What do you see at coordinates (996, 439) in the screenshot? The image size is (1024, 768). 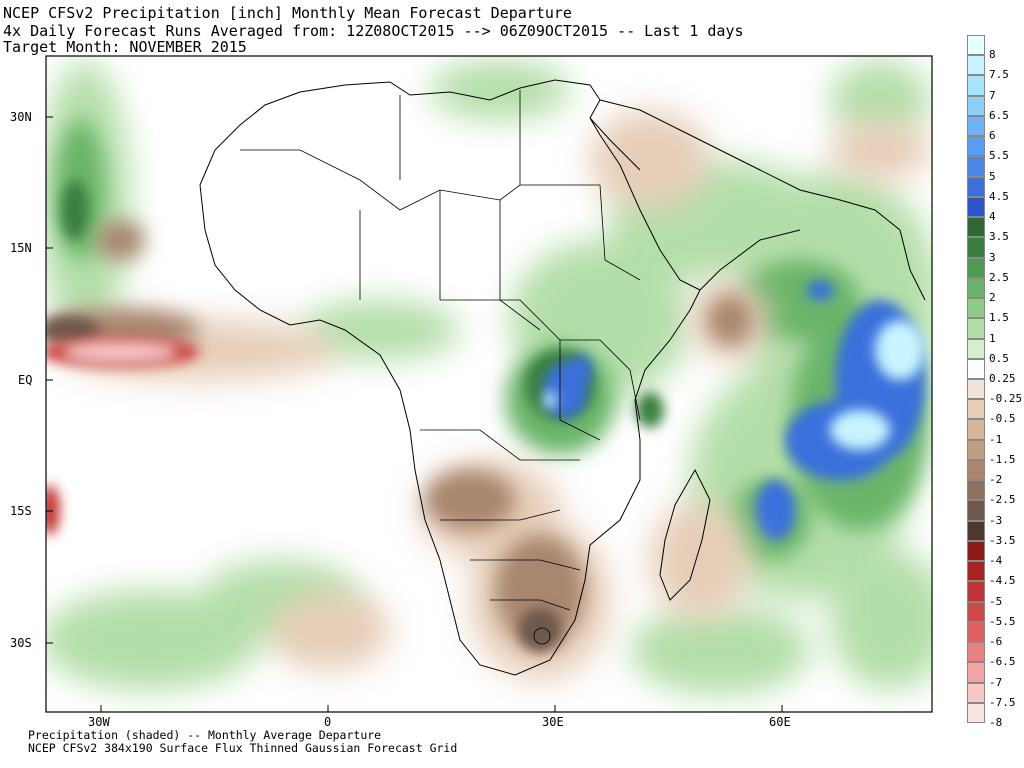 I see `legend-label: -1` at bounding box center [996, 439].